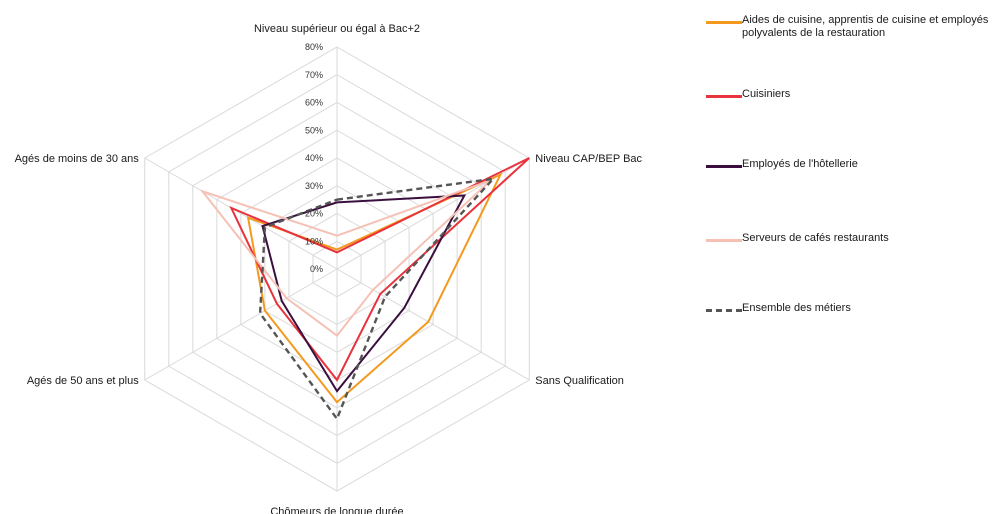 The image size is (996, 514). Describe the element at coordinates (77, 159) in the screenshot. I see `axis-label: Agés de moins de 30 ans` at that location.